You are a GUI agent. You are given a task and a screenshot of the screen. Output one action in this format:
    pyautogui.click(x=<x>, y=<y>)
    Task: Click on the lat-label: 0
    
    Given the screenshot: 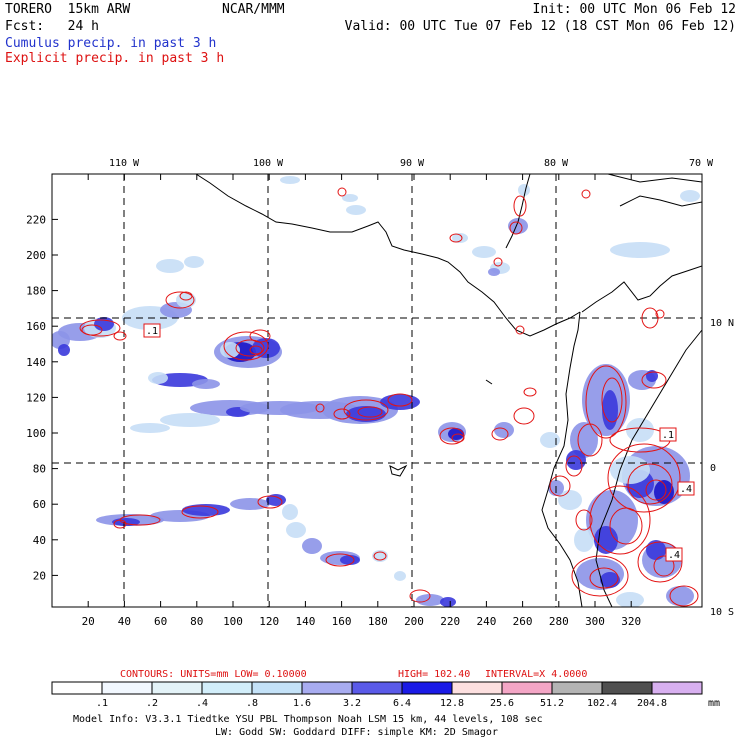 What is the action you would take?
    pyautogui.click(x=713, y=468)
    